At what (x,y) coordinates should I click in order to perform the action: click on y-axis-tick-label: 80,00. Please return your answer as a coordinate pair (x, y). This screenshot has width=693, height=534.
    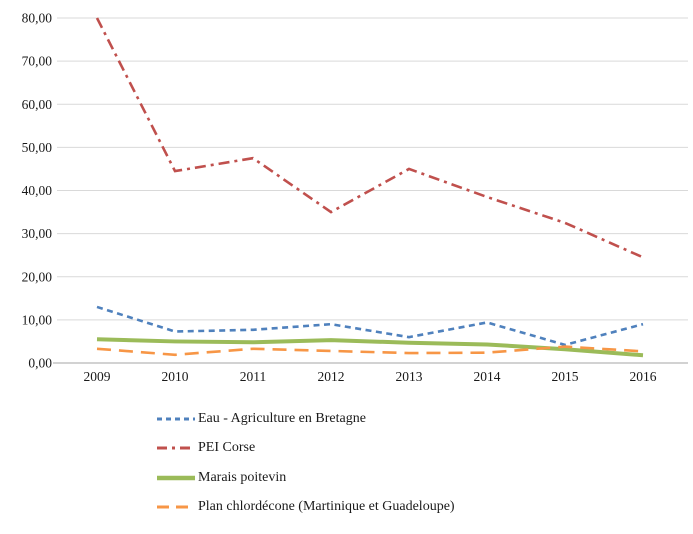
    Looking at the image, I should click on (37, 18).